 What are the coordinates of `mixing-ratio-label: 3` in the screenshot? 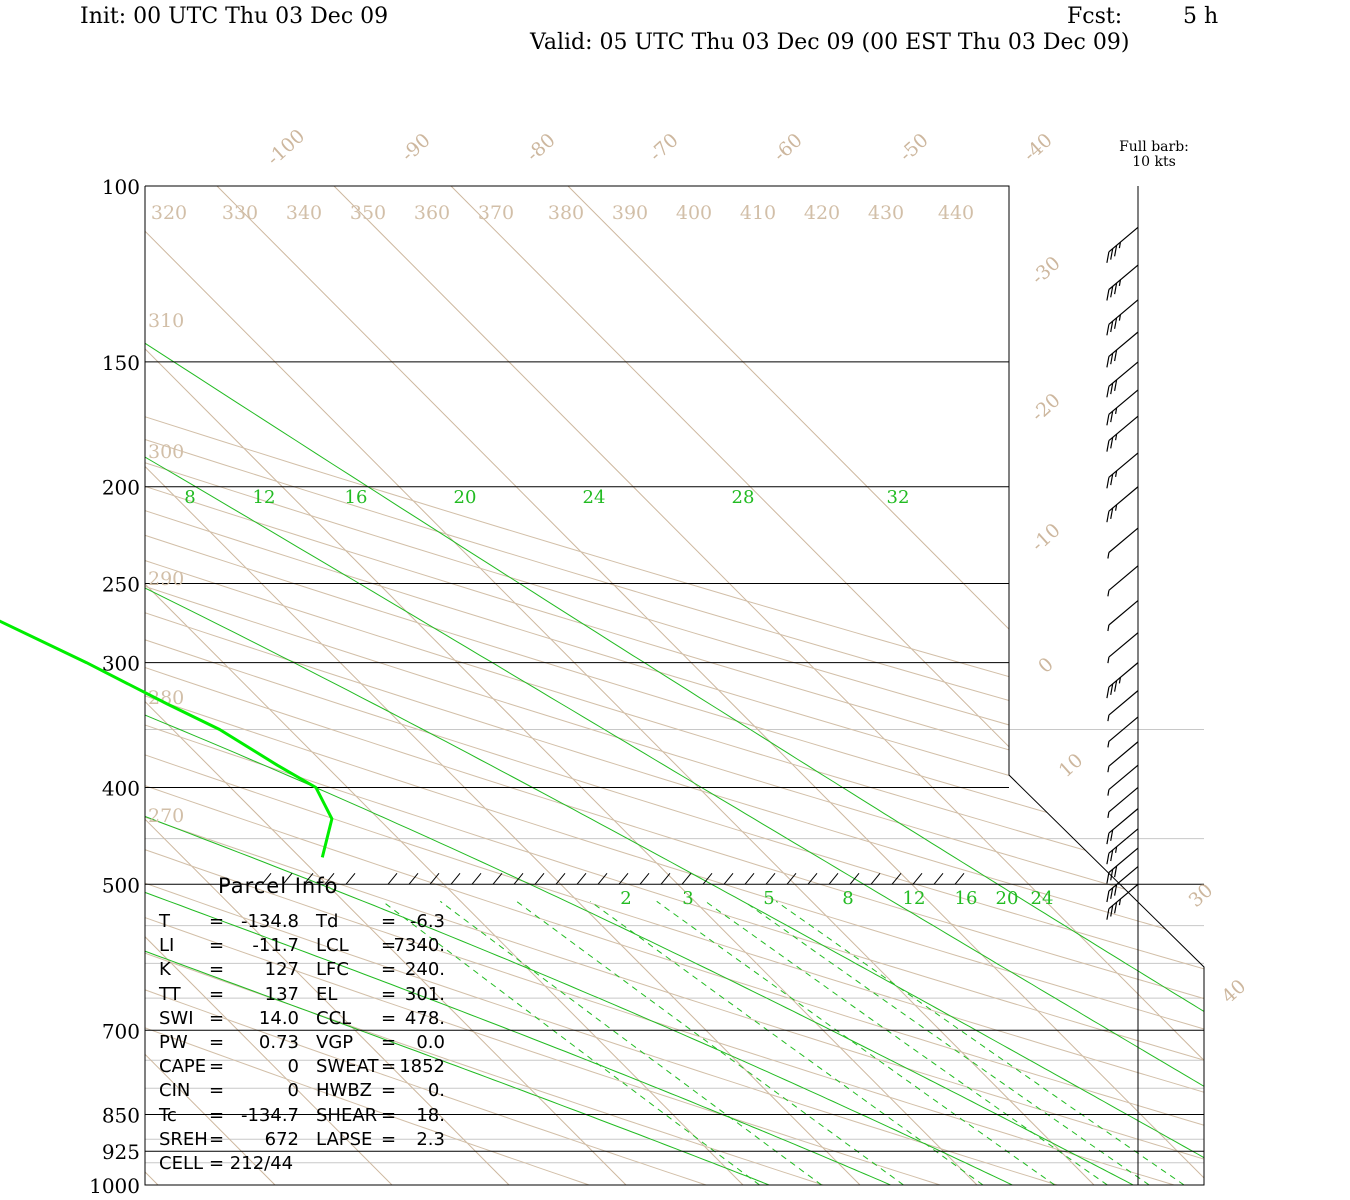 It's located at (687, 898).